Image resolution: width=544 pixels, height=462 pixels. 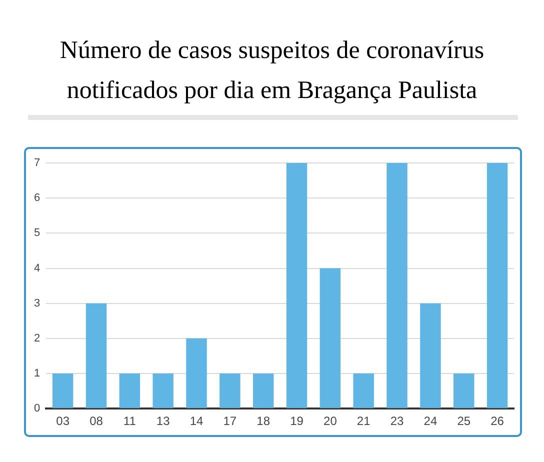 I want to click on x-tick-label: 25, so click(x=464, y=421).